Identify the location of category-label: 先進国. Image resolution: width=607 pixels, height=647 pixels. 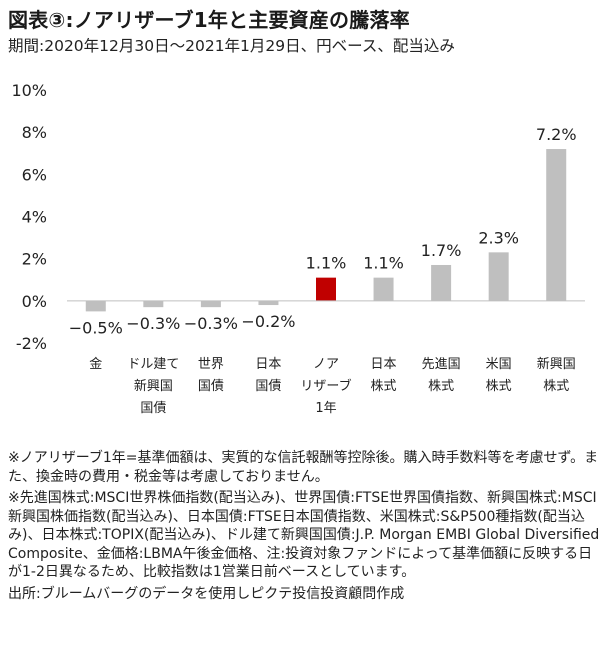
(441, 364).